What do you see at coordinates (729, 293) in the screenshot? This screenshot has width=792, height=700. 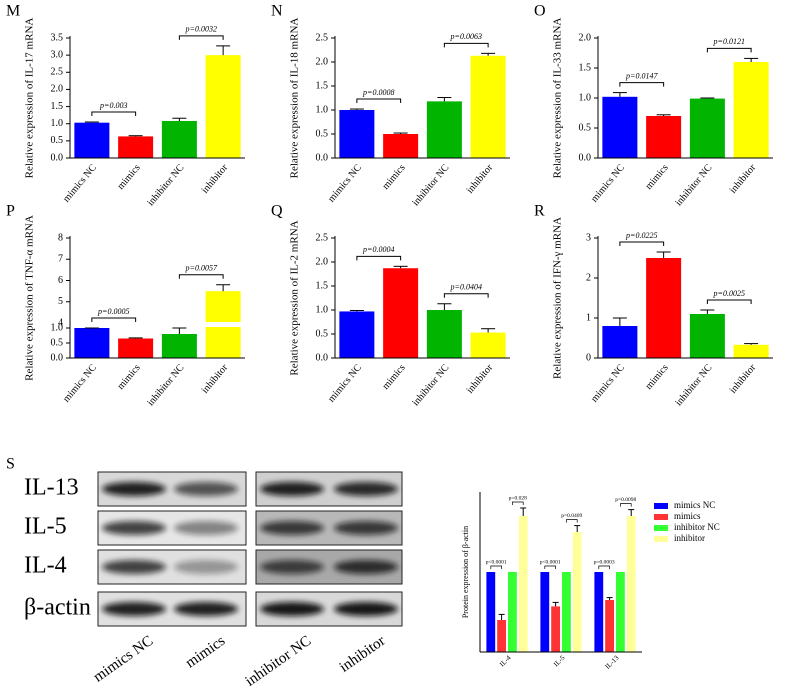 I see `p-value: p=0.0025` at bounding box center [729, 293].